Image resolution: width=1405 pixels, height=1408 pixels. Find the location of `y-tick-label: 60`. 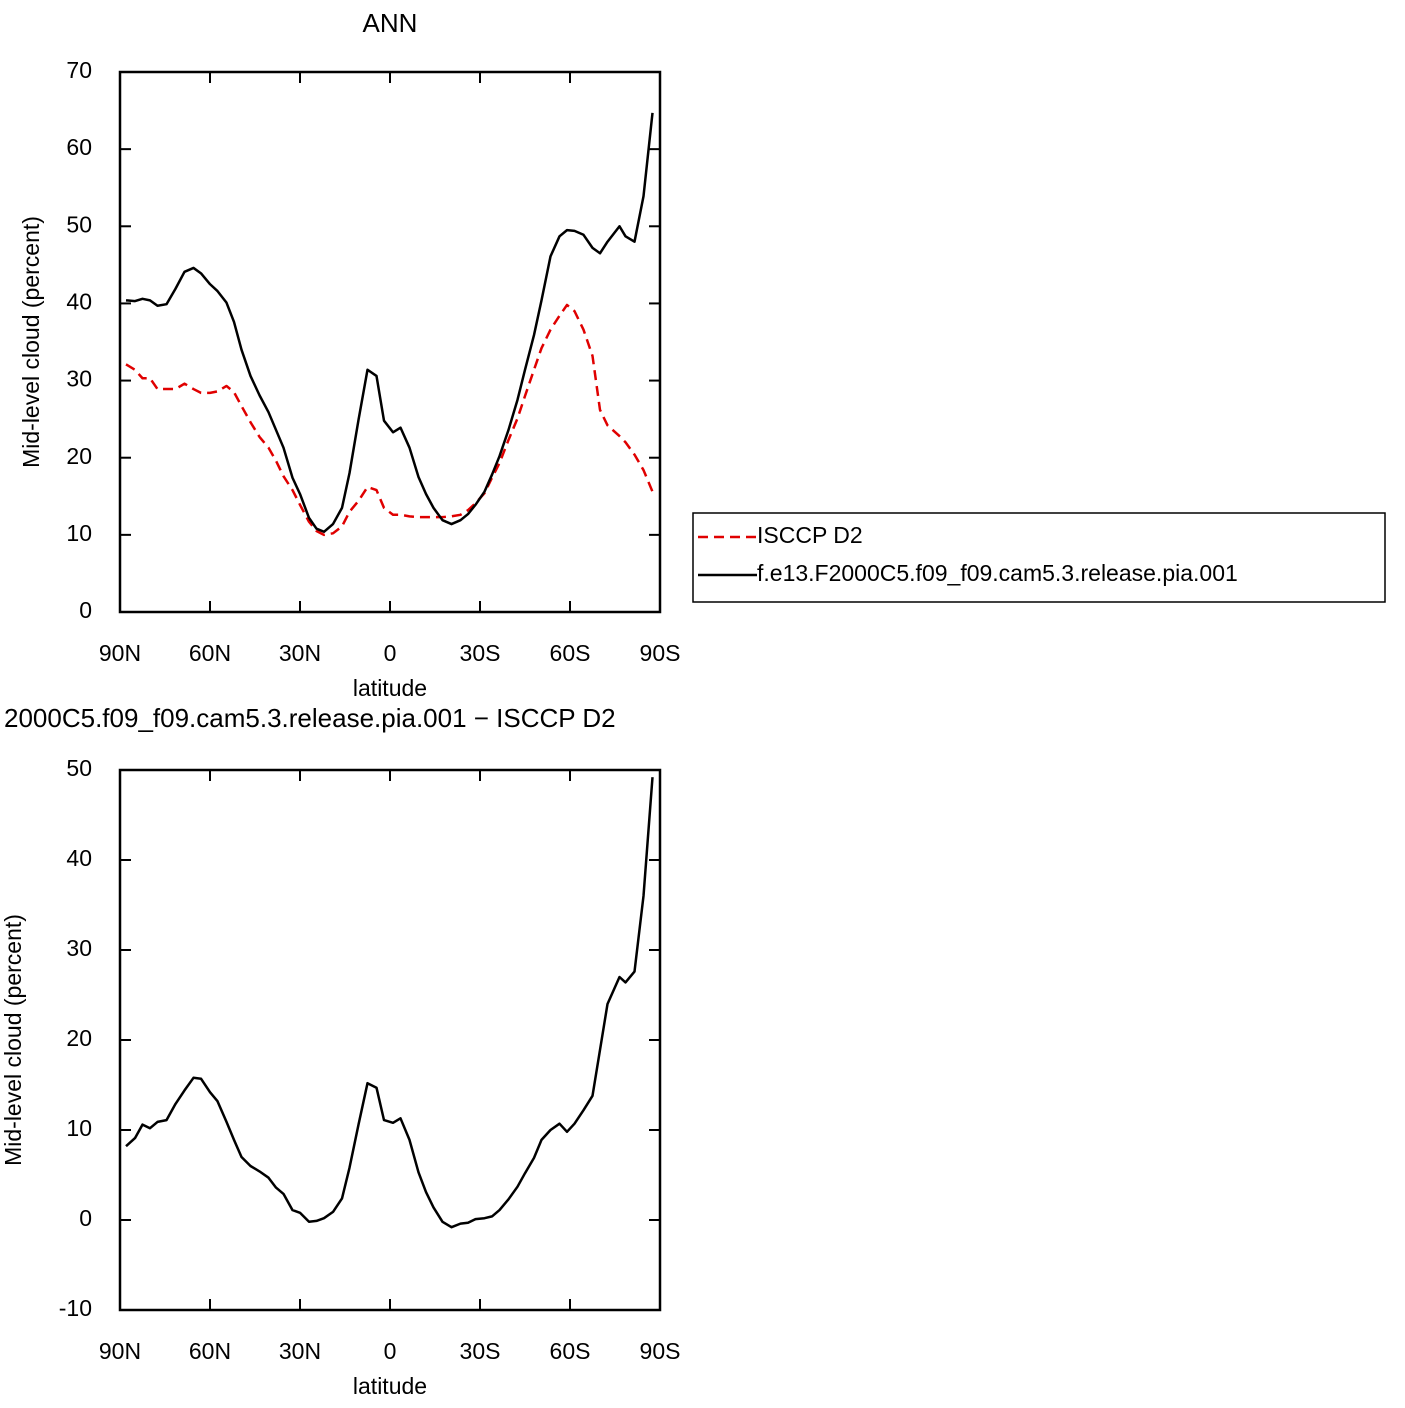

y-tick-label: 60 is located at coordinates (79, 147).